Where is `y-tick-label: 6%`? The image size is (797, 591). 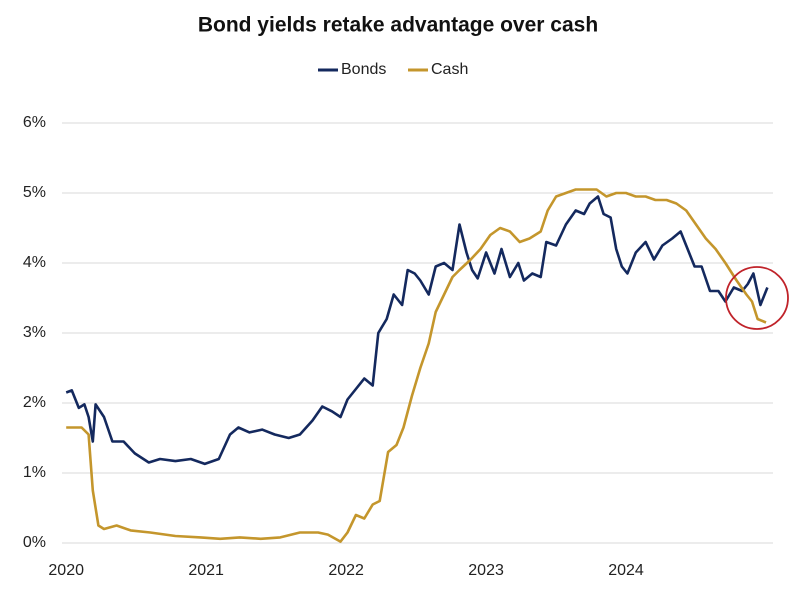
y-tick-label: 6% is located at coordinates (34, 122).